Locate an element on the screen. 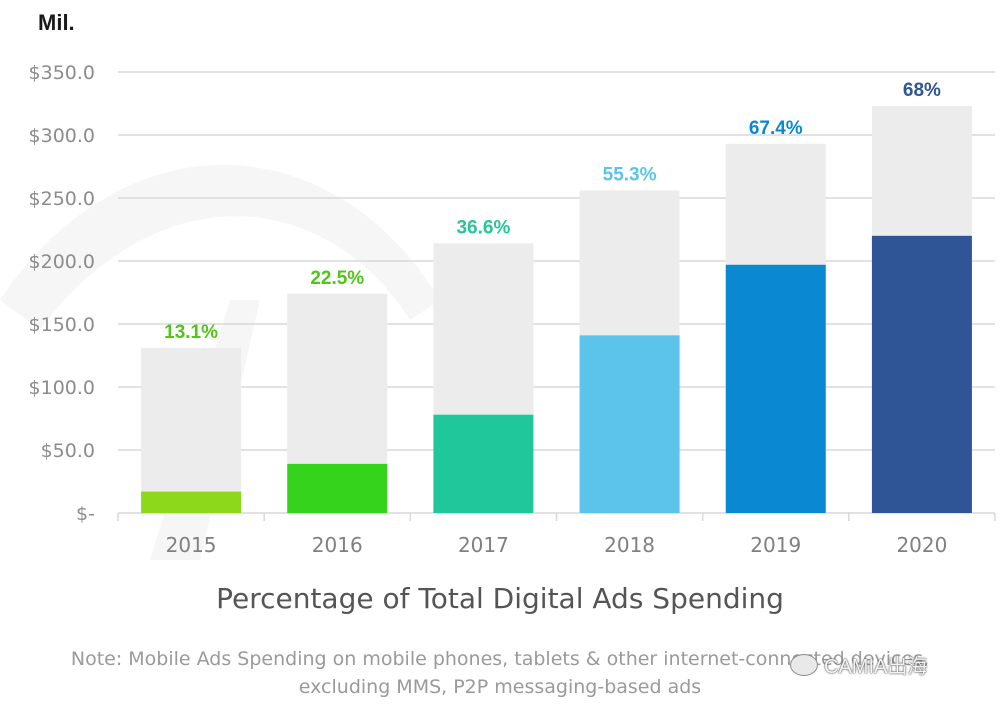 The image size is (1000, 706). percent-label: 55.3% is located at coordinates (630, 174).